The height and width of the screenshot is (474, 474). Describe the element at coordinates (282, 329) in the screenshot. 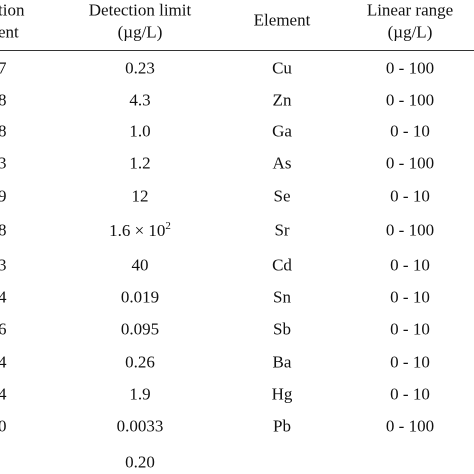

I see `element: Sb` at that location.